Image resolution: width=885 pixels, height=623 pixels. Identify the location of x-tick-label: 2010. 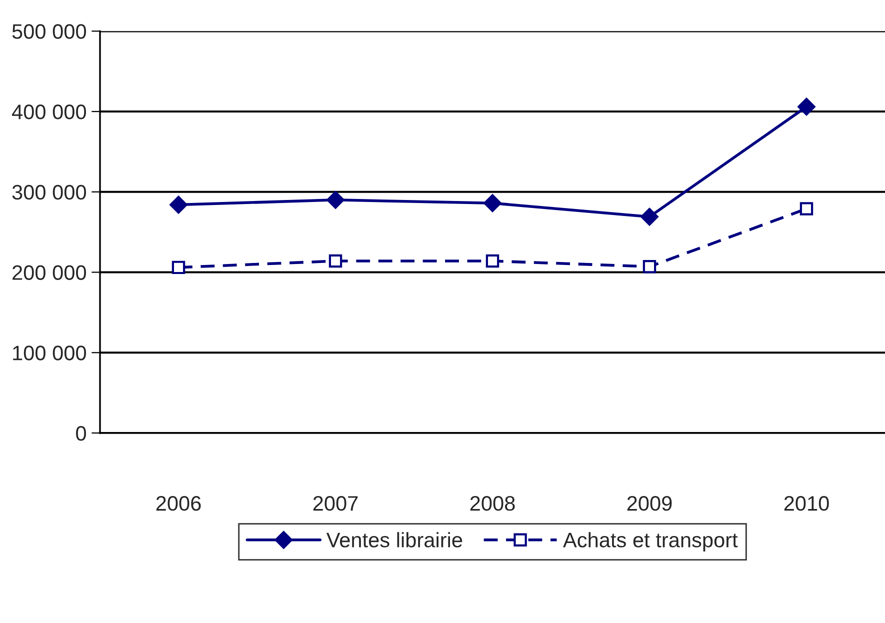
(806, 503).